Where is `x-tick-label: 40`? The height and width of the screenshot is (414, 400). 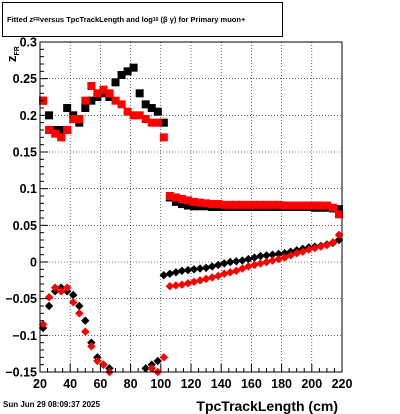
x-tick-label: 40 is located at coordinates (70, 384).